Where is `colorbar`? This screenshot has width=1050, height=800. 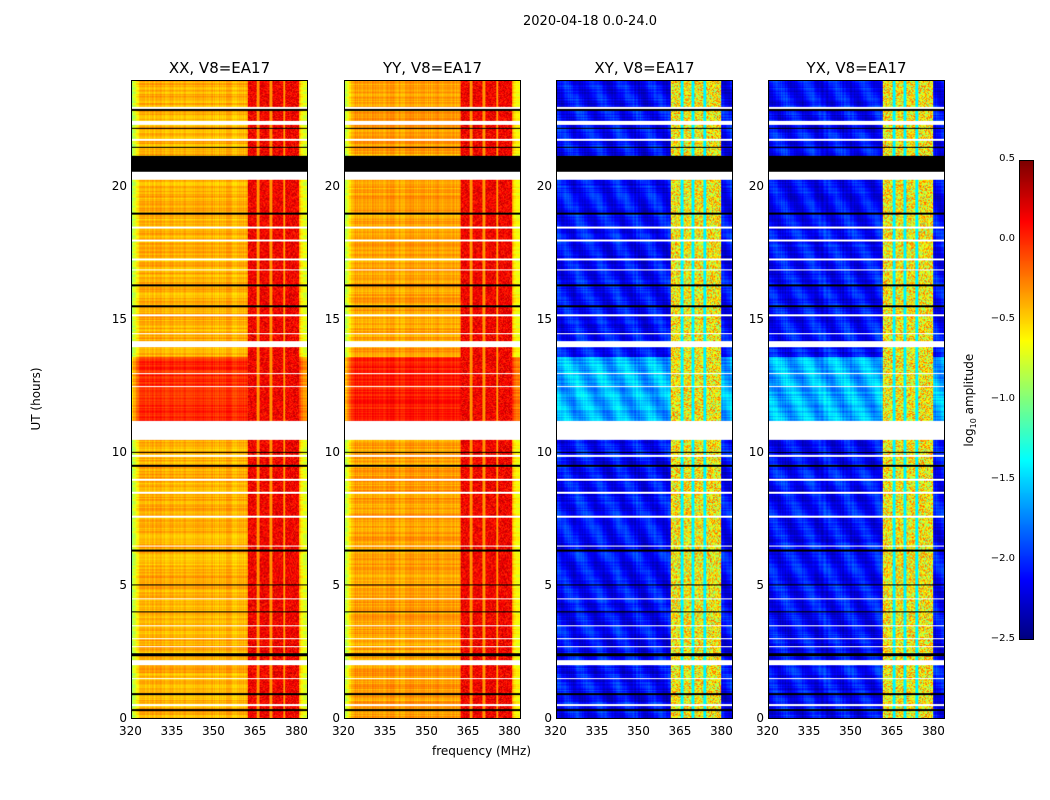
colorbar is located at coordinates (1026, 400).